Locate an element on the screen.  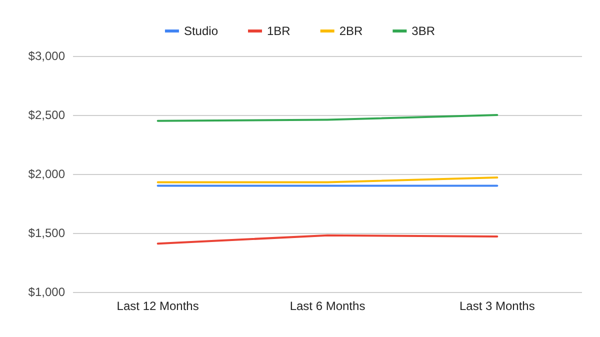
y-tick-label: $1,500 is located at coordinates (47, 233).